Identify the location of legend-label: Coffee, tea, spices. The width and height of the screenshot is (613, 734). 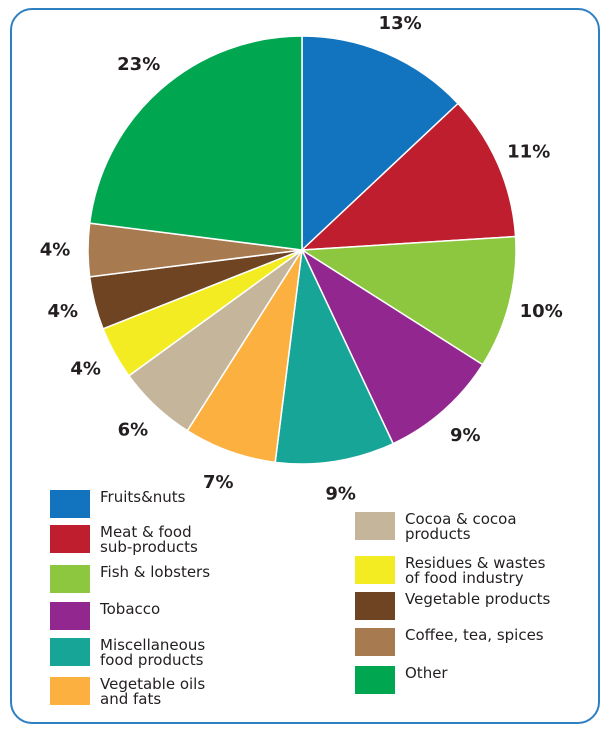
(474, 635).